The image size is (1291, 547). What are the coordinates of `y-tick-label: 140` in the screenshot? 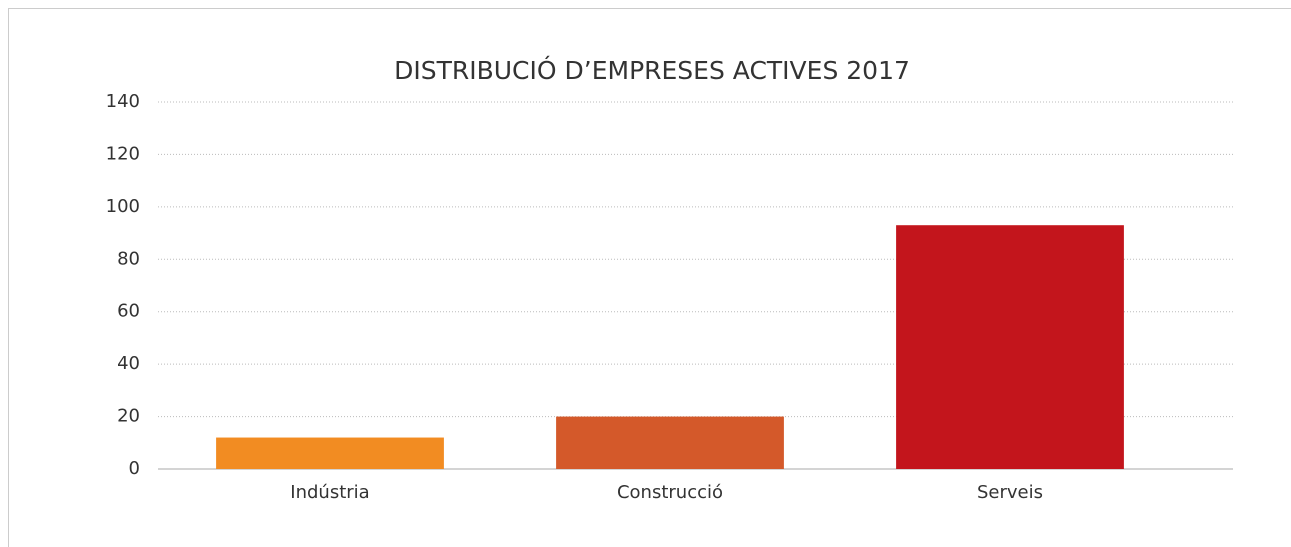 It's located at (123, 101).